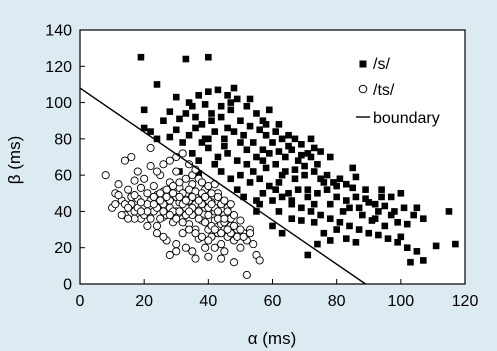  I want to click on legend-marker-s, so click(363, 64).